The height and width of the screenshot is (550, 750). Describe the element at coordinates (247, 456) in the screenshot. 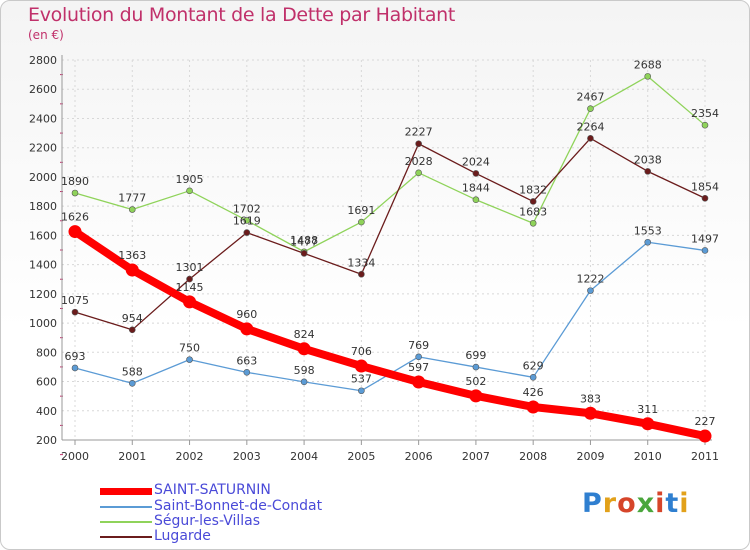

I see `x-tick-label: 2003` at that location.